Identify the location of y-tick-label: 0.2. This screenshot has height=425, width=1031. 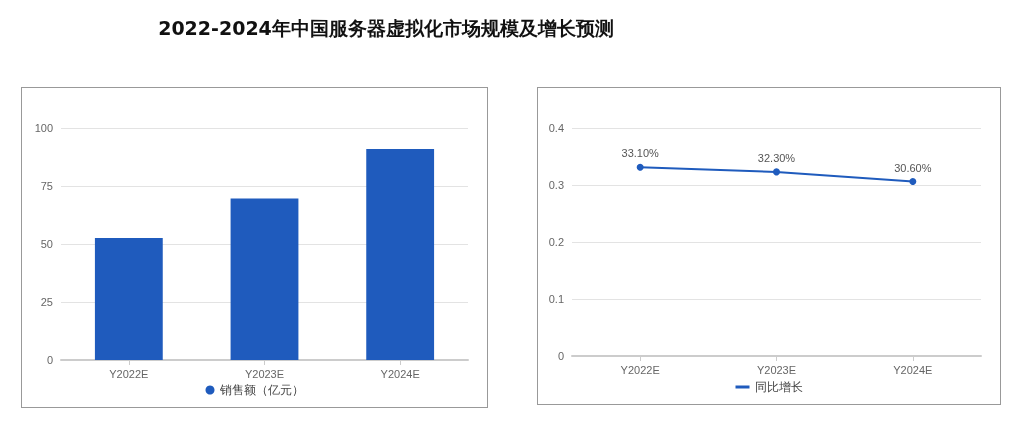
(556, 242).